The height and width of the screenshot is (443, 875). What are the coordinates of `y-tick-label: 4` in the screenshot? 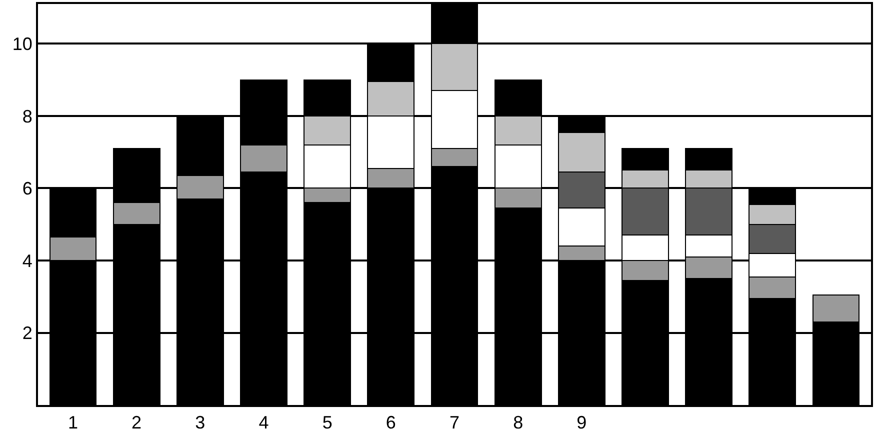 It's located at (27, 260).